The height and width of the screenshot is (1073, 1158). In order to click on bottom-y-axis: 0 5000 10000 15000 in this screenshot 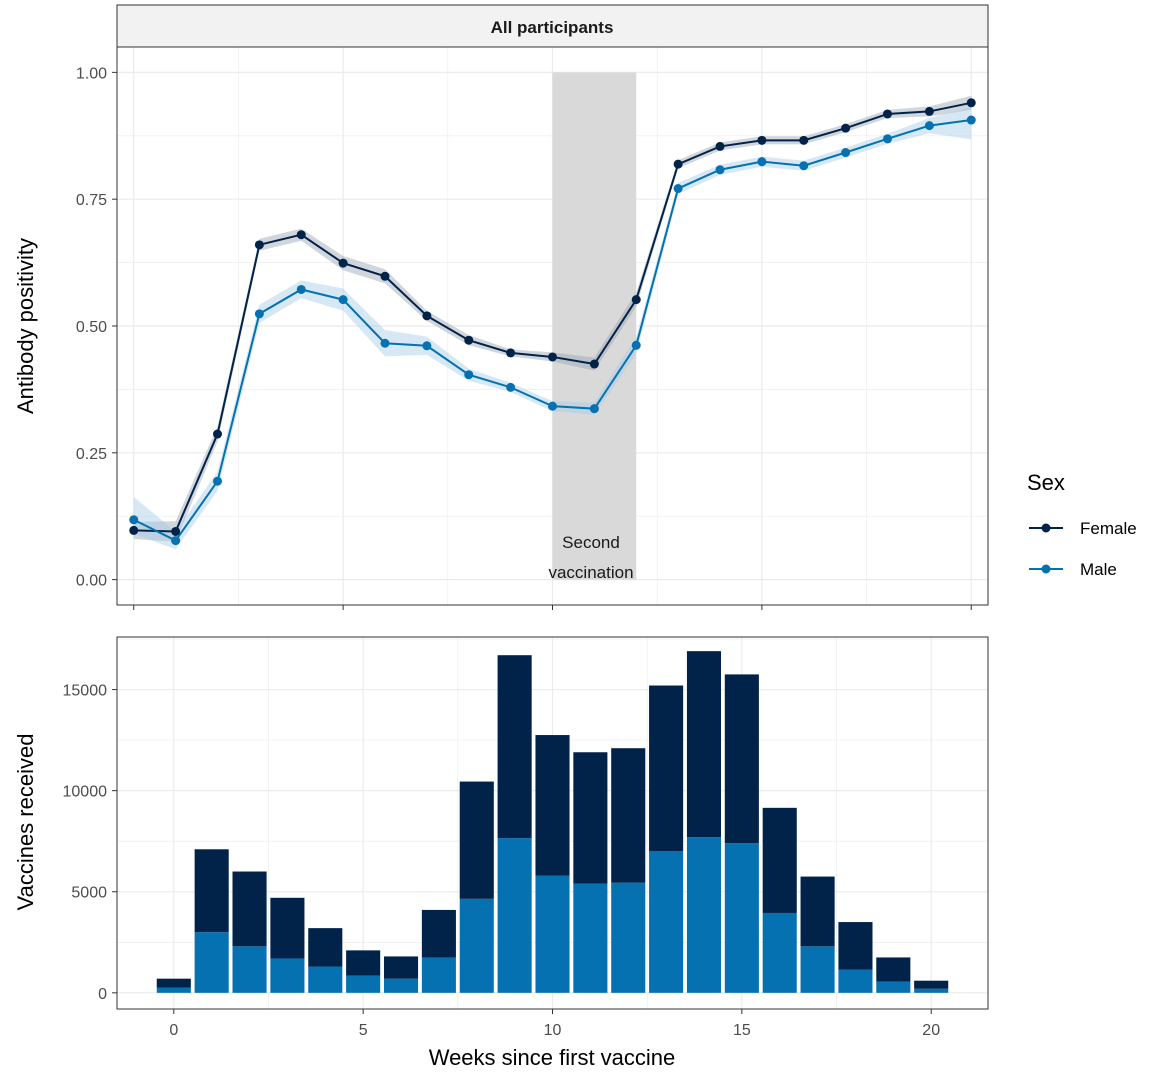, I will do `click(90, 843)`.